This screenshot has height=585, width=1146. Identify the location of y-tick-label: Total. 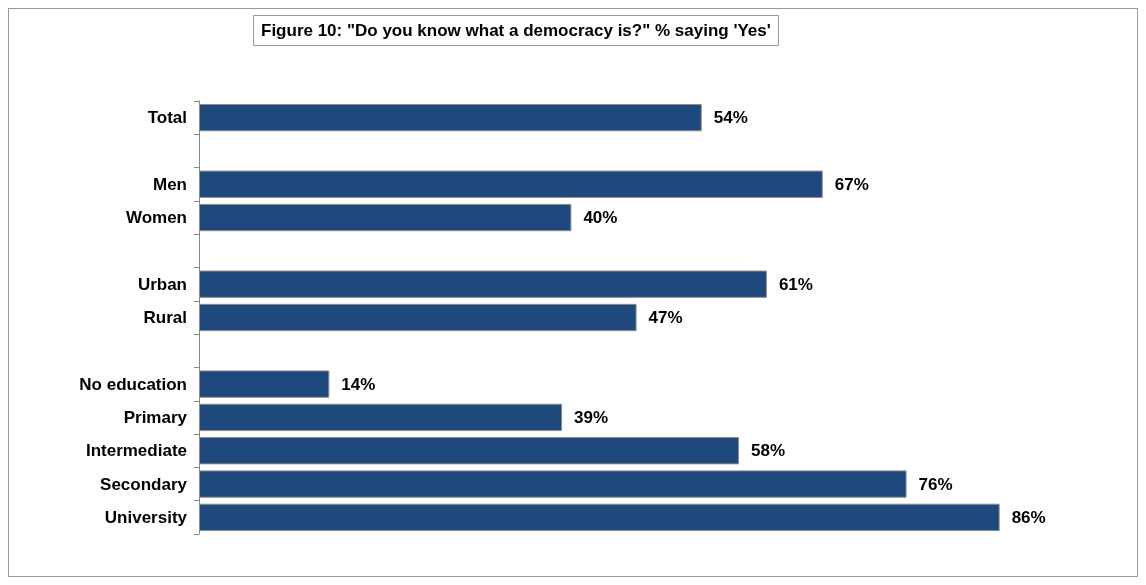
(167, 118).